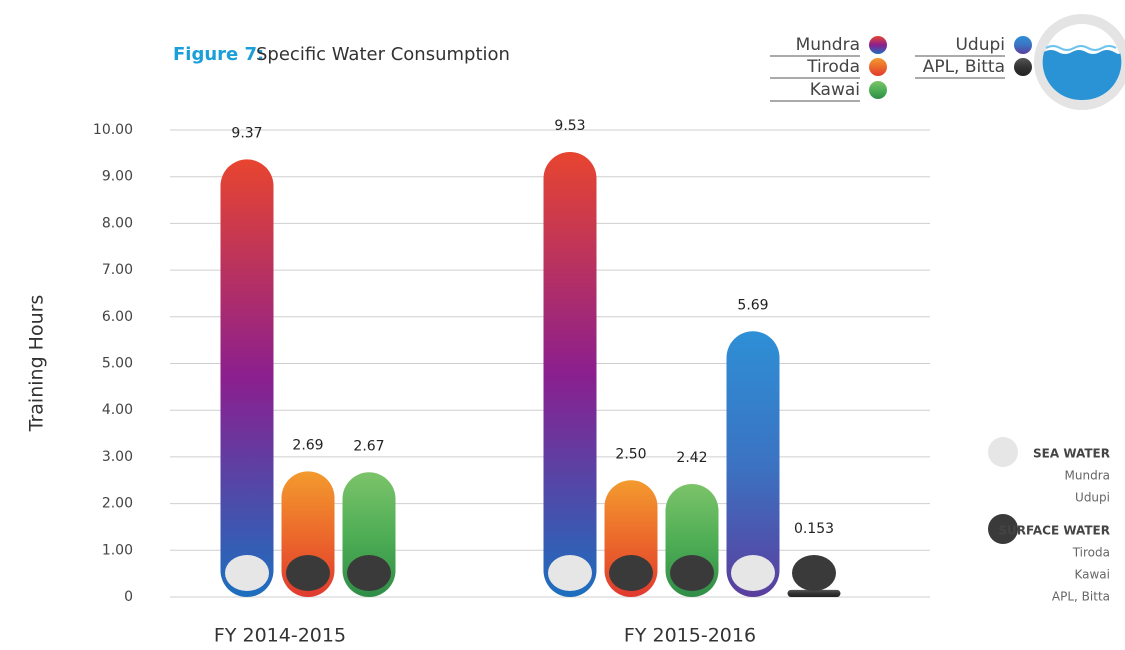 The image size is (1125, 650). Describe the element at coordinates (828, 45) in the screenshot. I see `legend-label: Mundra` at that location.